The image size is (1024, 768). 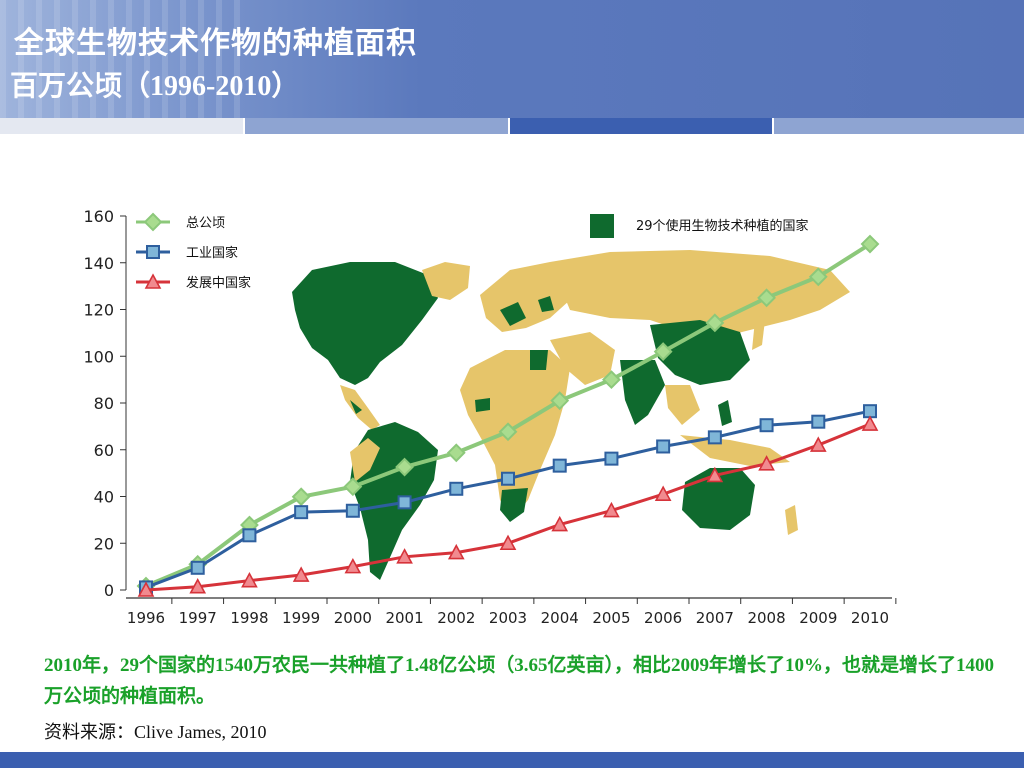 What do you see at coordinates (104, 403) in the screenshot?
I see `y-tick-label: 80` at bounding box center [104, 403].